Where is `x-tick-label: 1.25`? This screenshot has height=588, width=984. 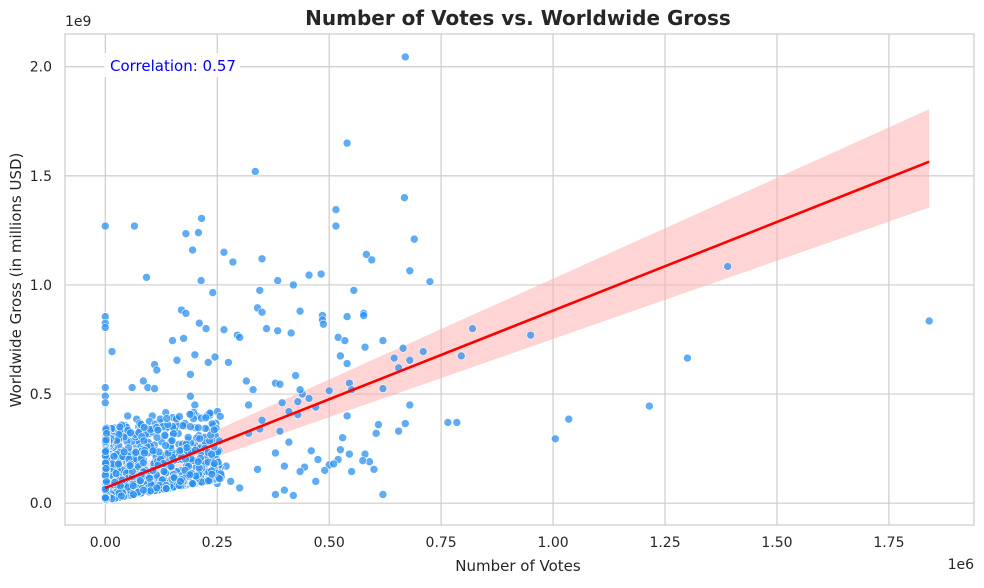
x-tick-label: 1.25 is located at coordinates (664, 543).